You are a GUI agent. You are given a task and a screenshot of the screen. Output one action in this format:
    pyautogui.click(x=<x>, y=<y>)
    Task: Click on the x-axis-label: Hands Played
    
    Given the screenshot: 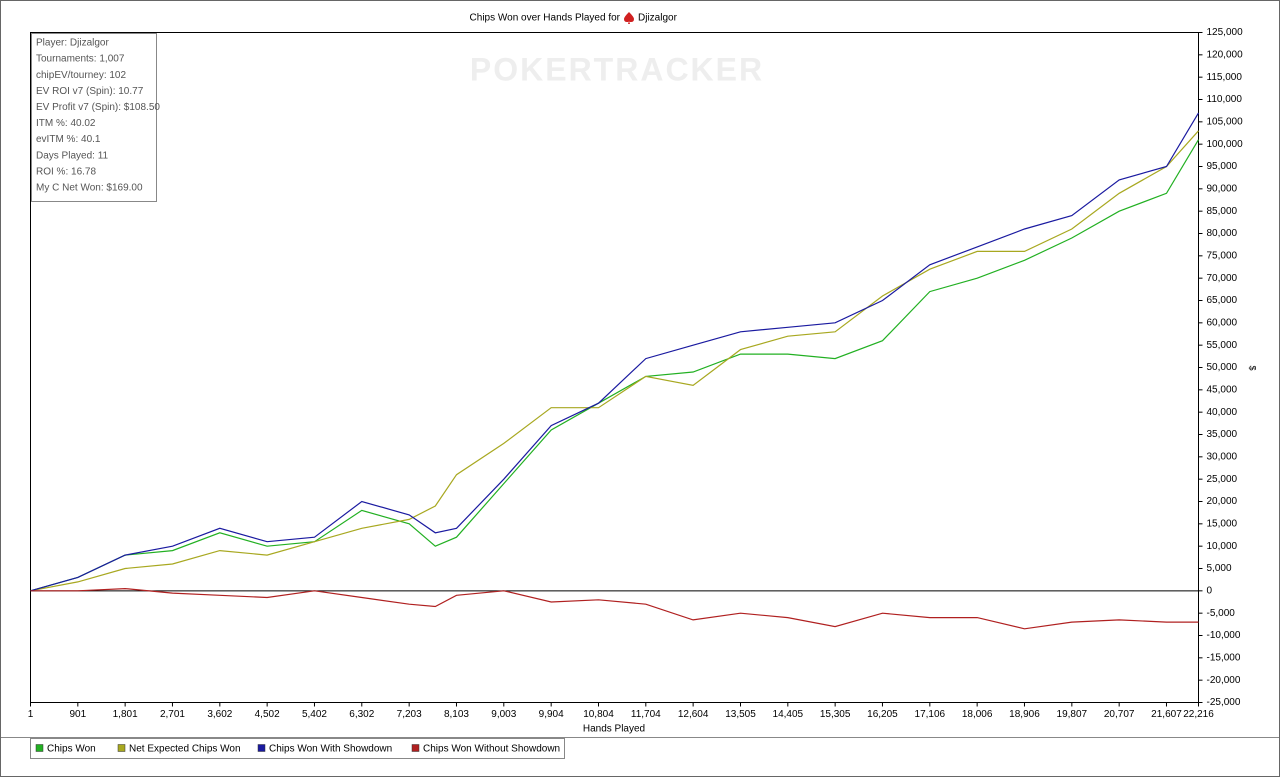 What is the action you would take?
    pyautogui.click(x=614, y=729)
    